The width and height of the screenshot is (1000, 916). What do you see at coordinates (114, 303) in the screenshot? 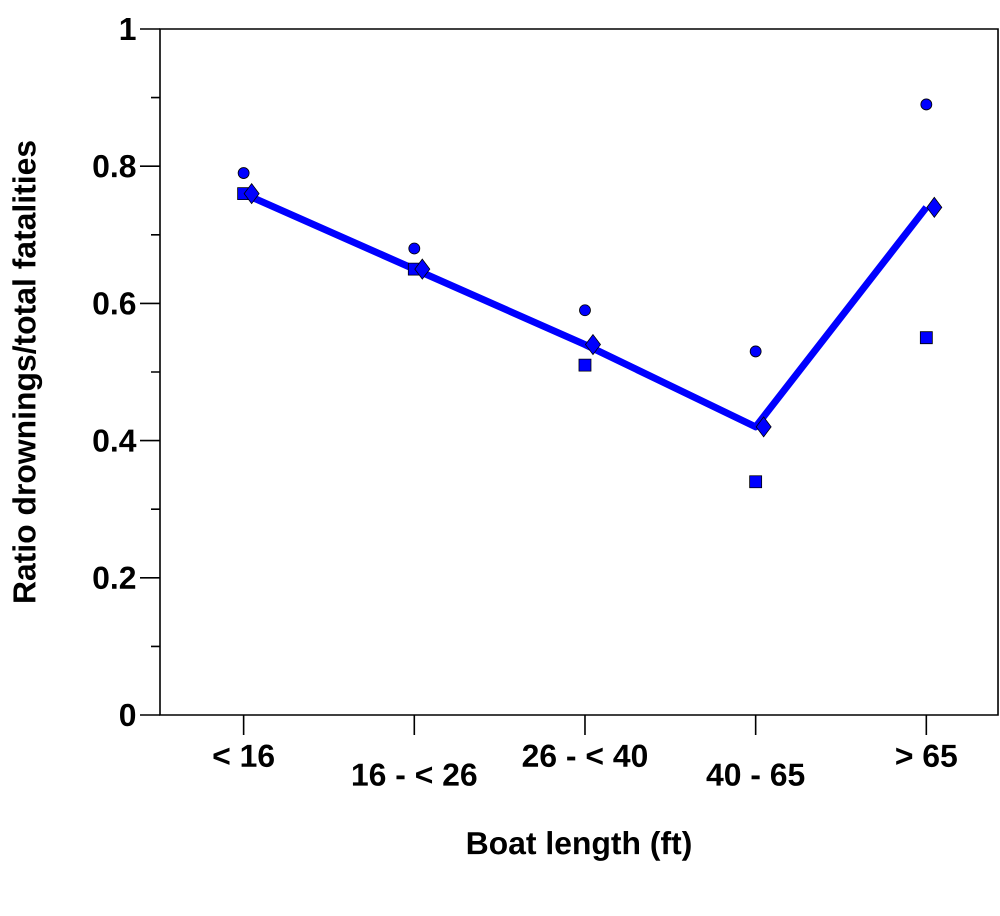
I see `y-tick-label: 0.6` at bounding box center [114, 303].